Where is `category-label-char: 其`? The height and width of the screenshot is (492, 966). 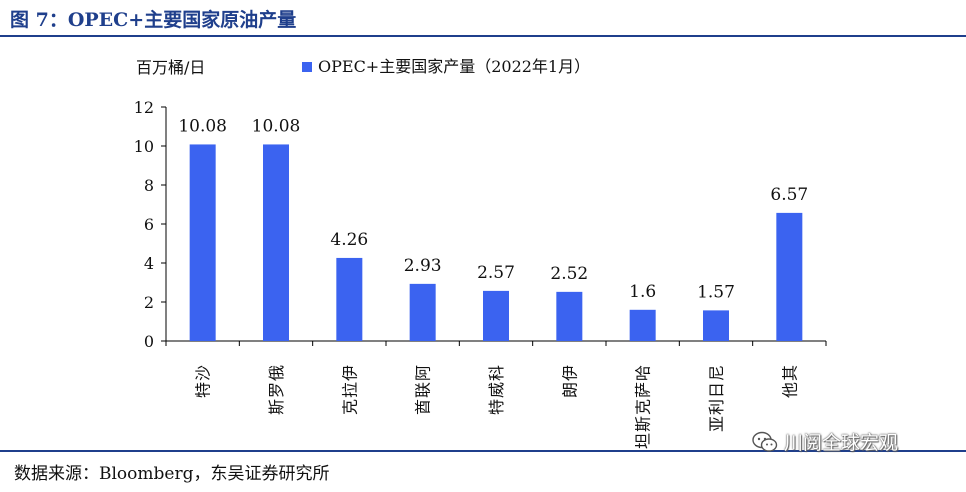
category-label-char: 其 is located at coordinates (789, 373).